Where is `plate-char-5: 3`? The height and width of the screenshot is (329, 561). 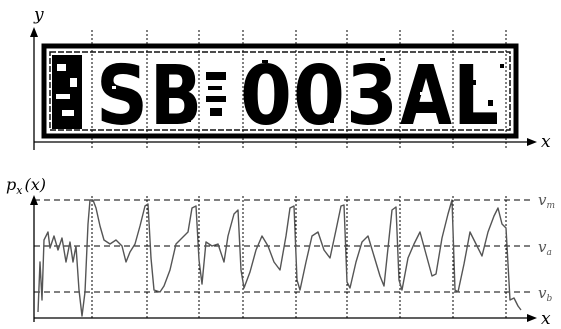
plate-char-5: 3 is located at coordinates (372, 96).